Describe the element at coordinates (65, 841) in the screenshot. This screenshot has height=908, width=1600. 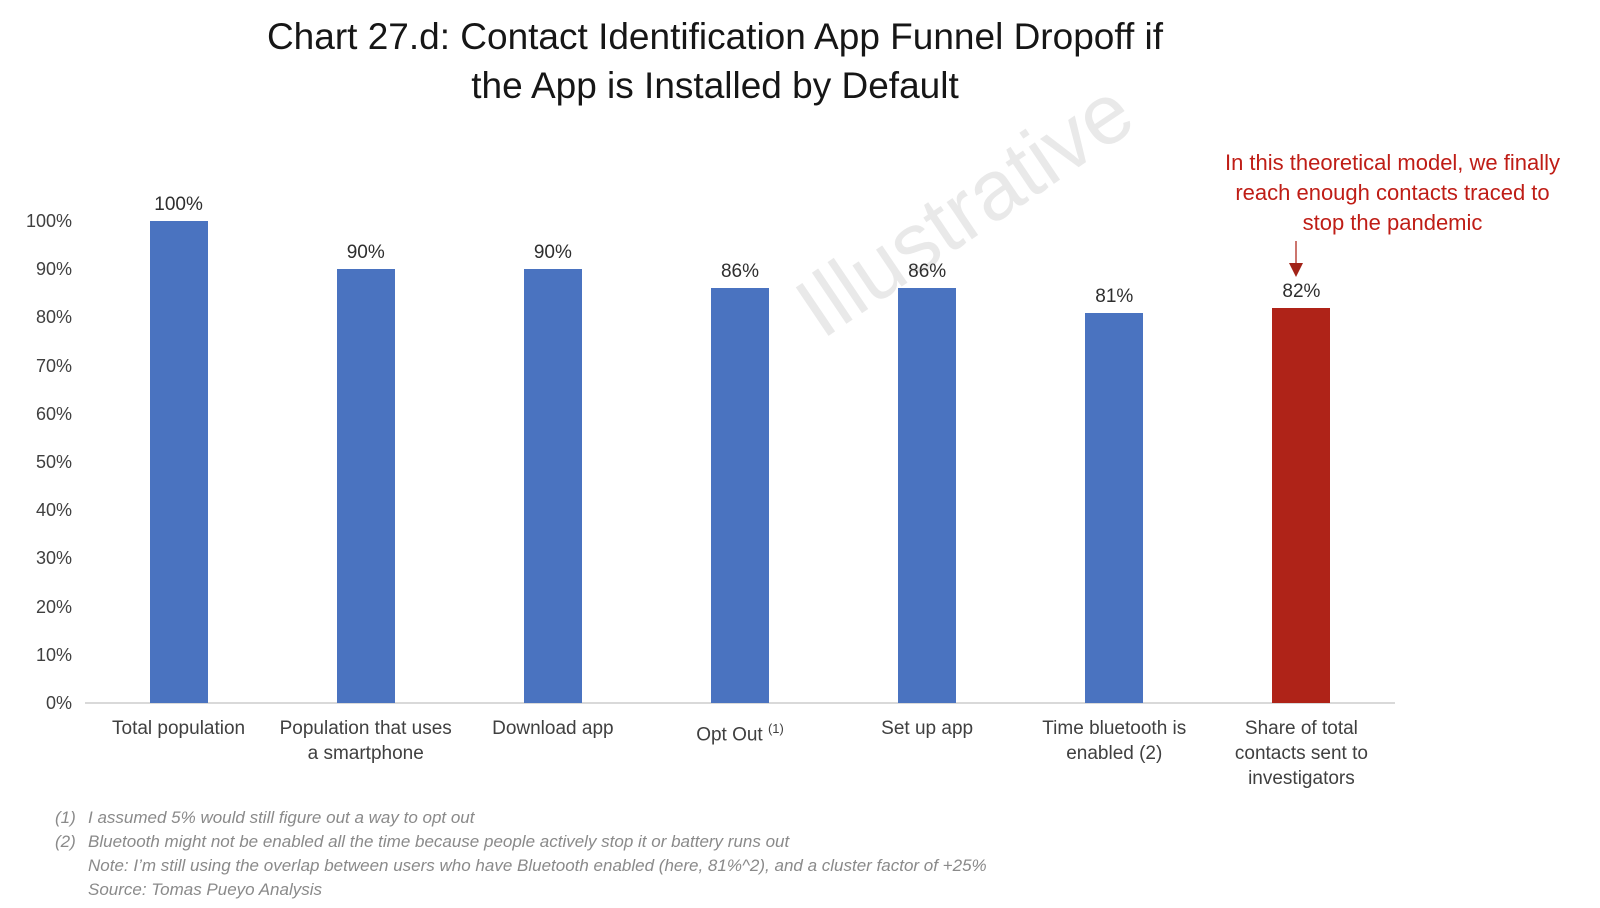
I see `footnote-marker: (2)` at that location.